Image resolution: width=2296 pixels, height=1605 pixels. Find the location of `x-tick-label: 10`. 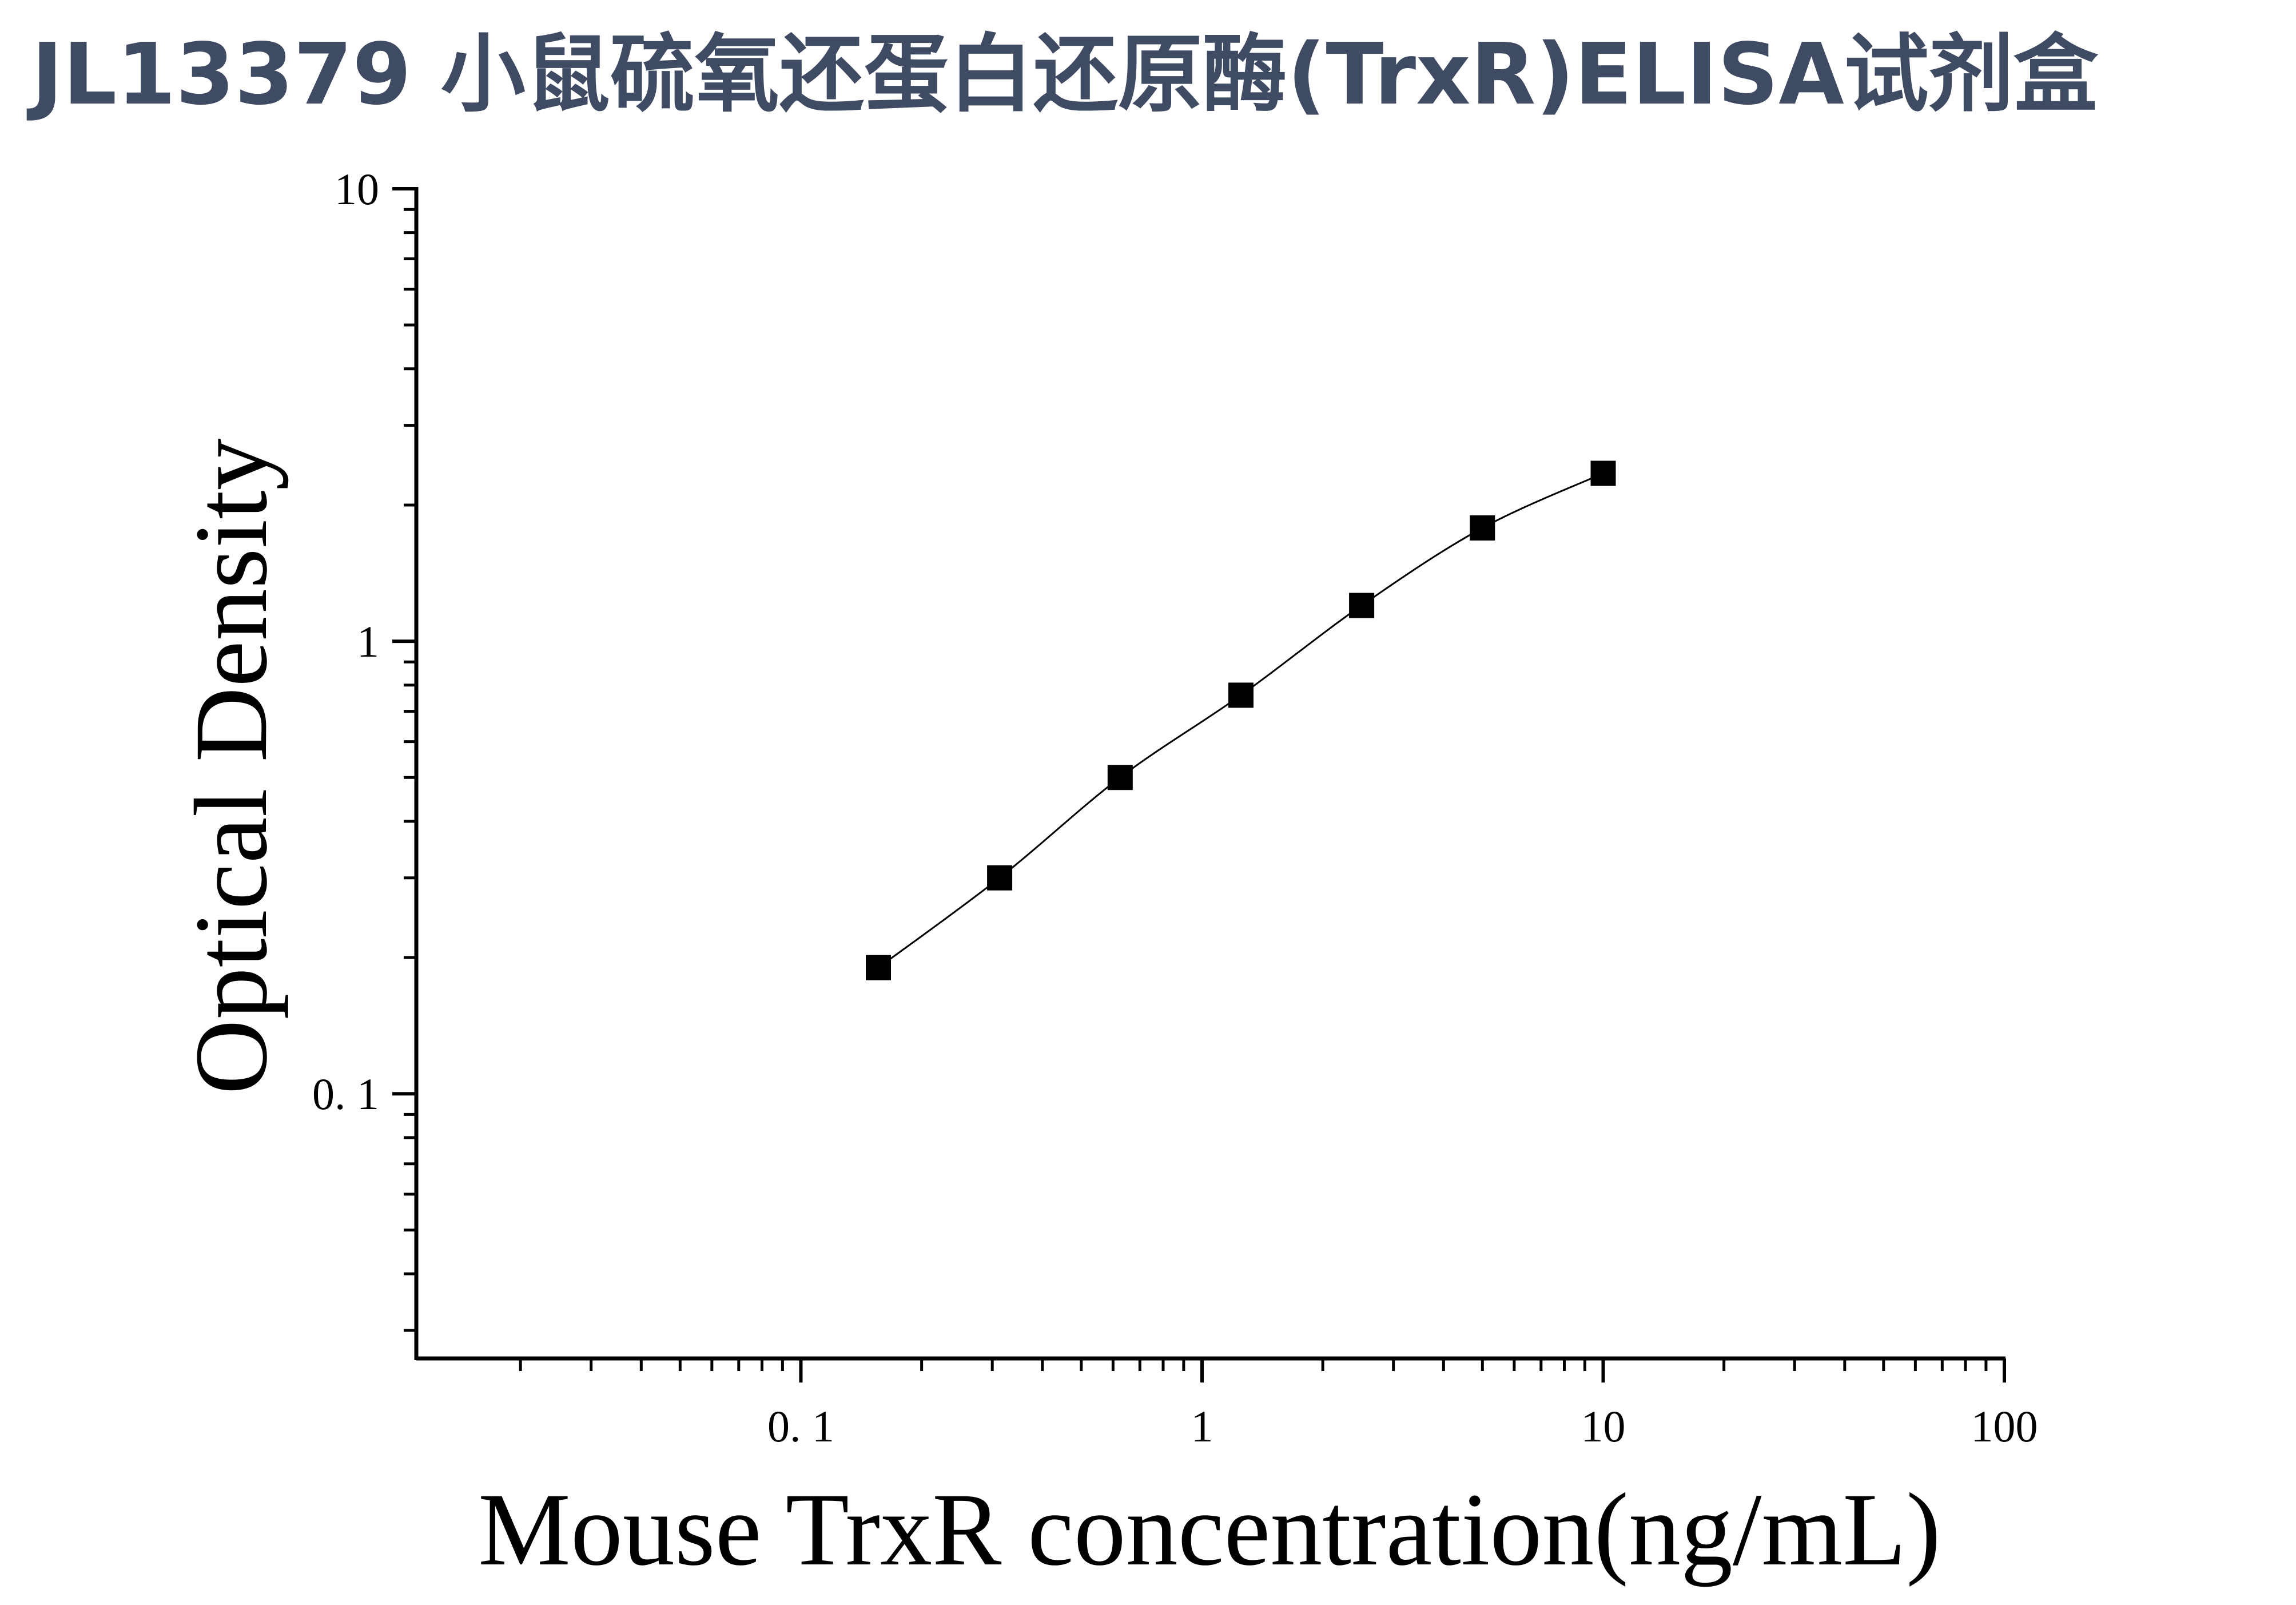

x-tick-label: 10 is located at coordinates (1603, 1426).